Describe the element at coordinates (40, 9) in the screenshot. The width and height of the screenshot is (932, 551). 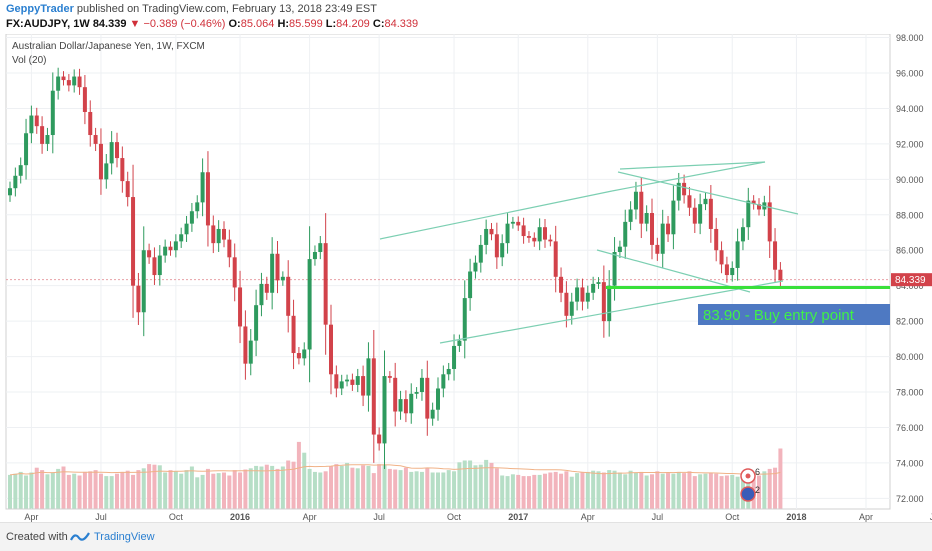
I see `author-link: GeppyTrader` at that location.